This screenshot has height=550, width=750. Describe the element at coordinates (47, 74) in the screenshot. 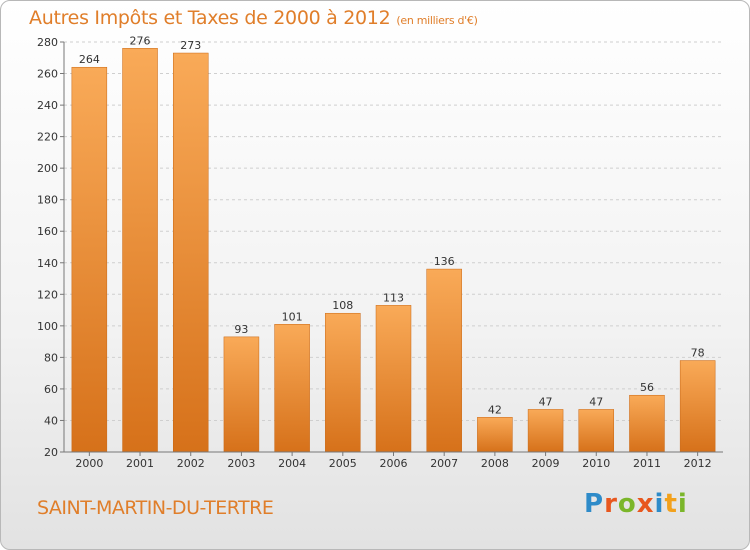

I see `y-tick-label: 260` at that location.